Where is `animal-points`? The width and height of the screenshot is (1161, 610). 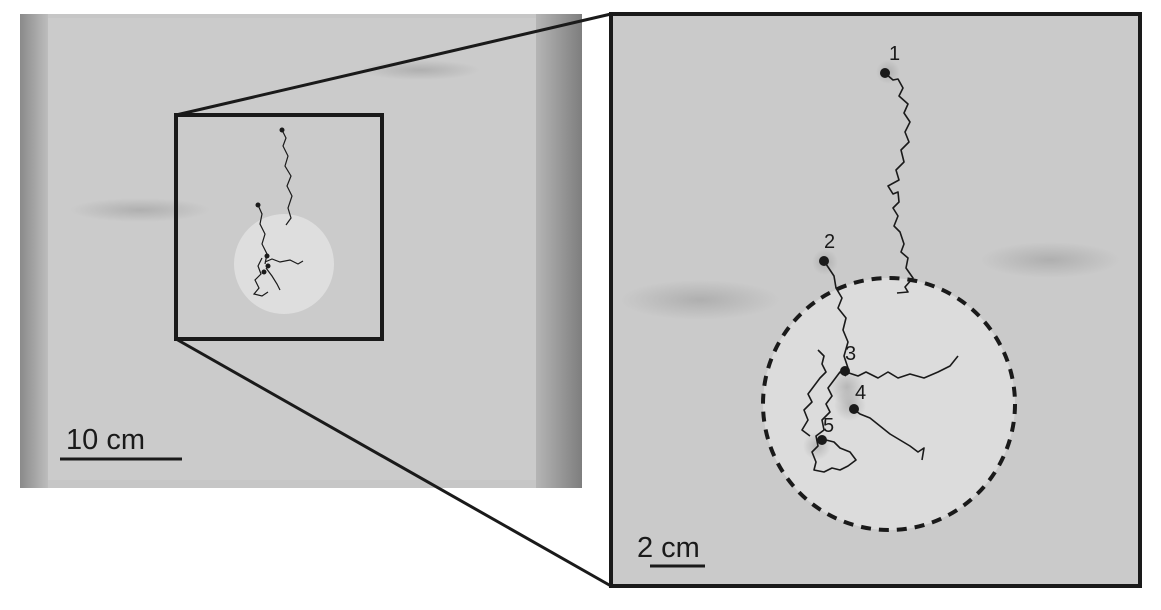 animal-points is located at coordinates (853, 256).